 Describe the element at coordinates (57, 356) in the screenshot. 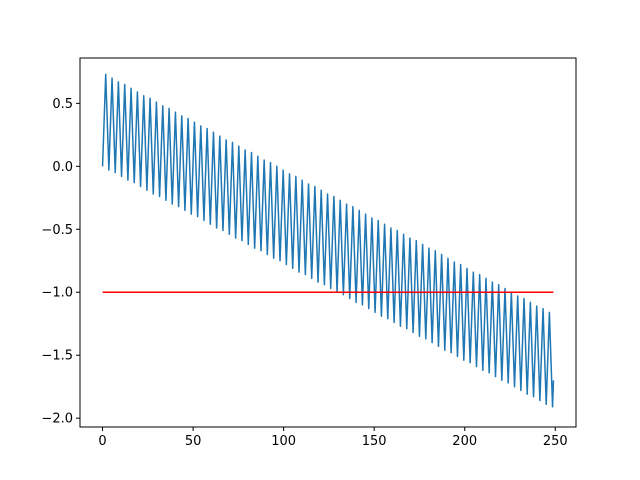

I see `y-tick-label: −1.5` at that location.